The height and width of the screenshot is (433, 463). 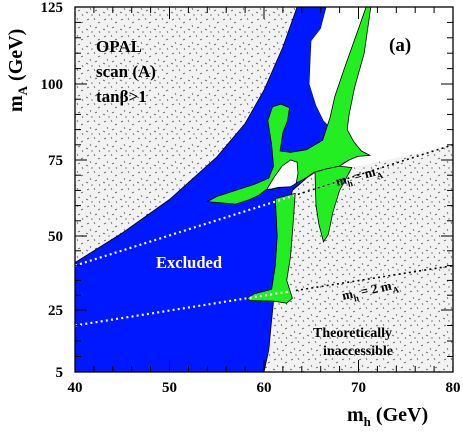 I want to click on mh-equals-2ma-line-dark, so click(x=373, y=278).